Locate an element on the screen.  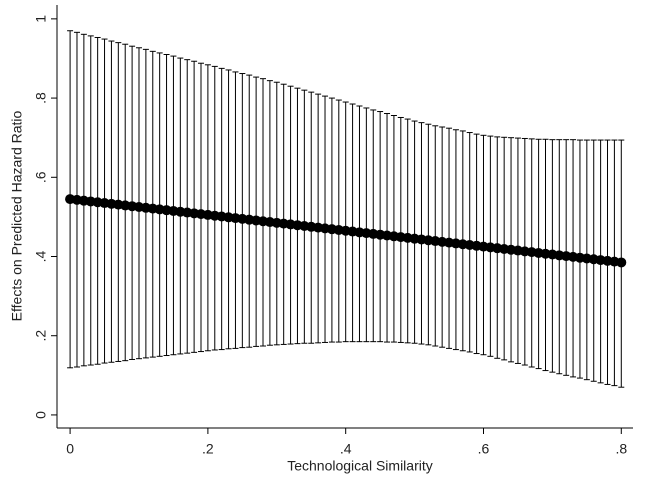
y-tick-label: .2 is located at coordinates (41, 336).